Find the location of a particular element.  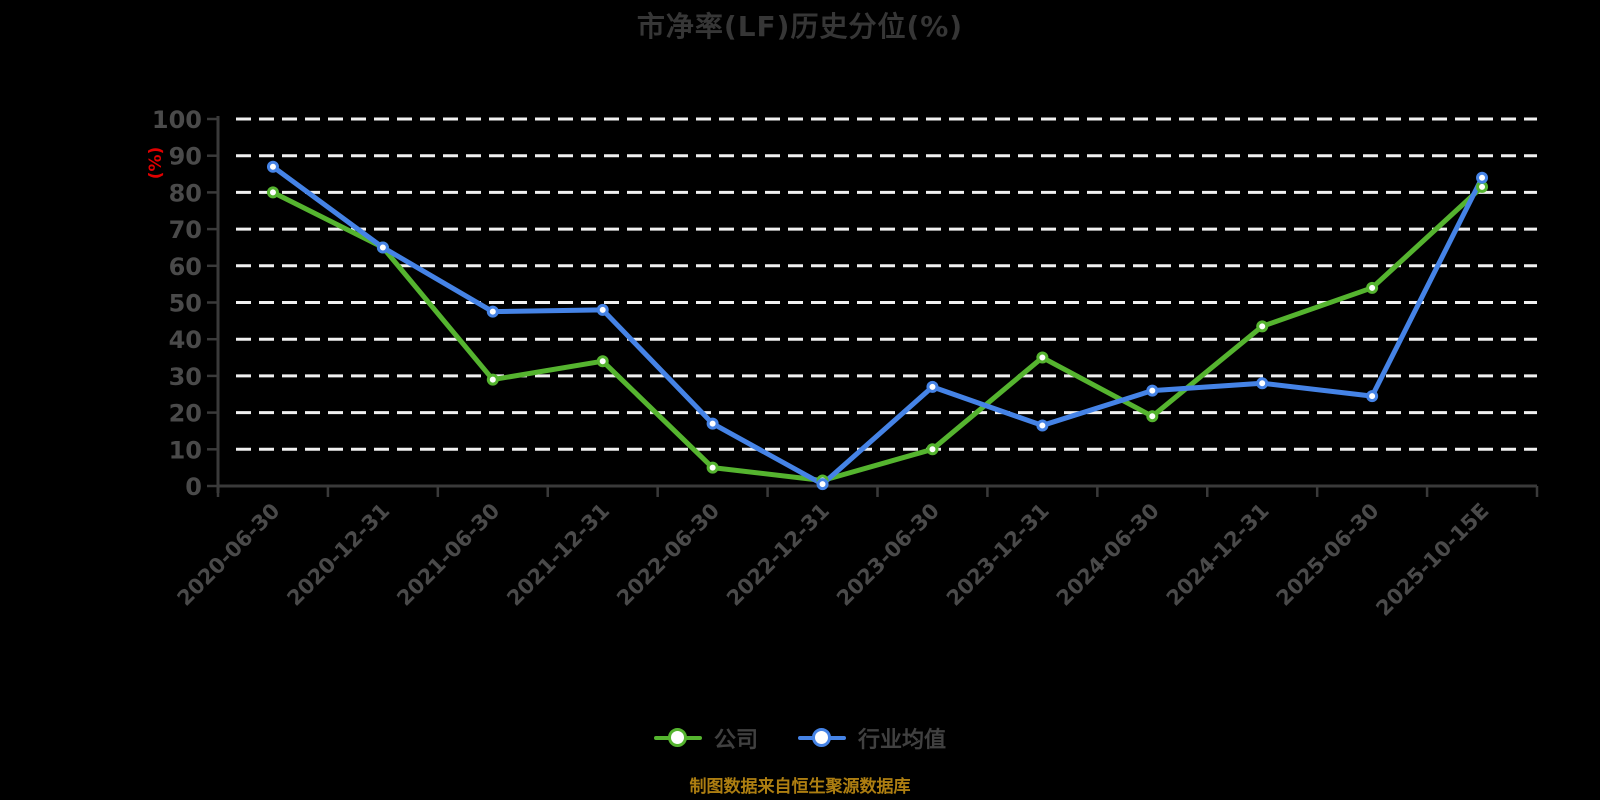

y-tick-label: 20 is located at coordinates (185, 414).